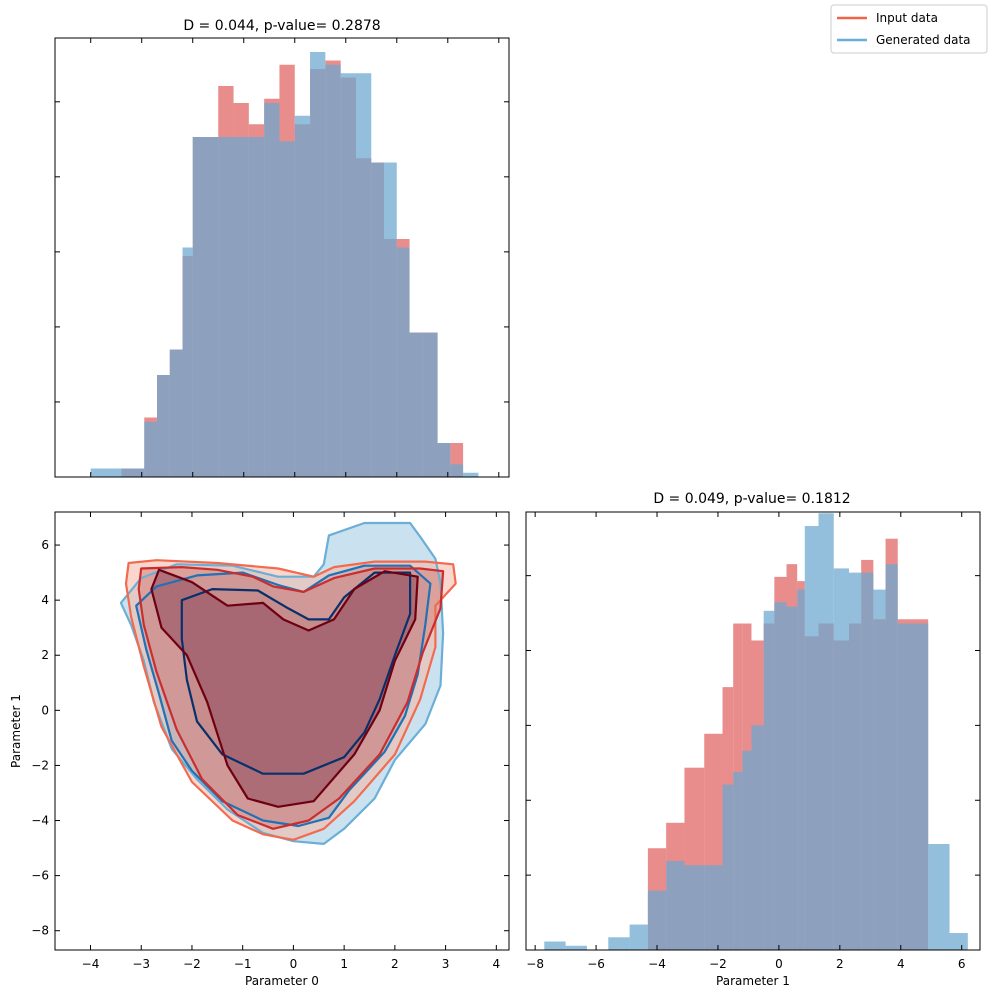 The image size is (998, 998). What do you see at coordinates (753, 981) in the screenshot?
I see `hist-1-xlabel: Parameter 1` at bounding box center [753, 981].